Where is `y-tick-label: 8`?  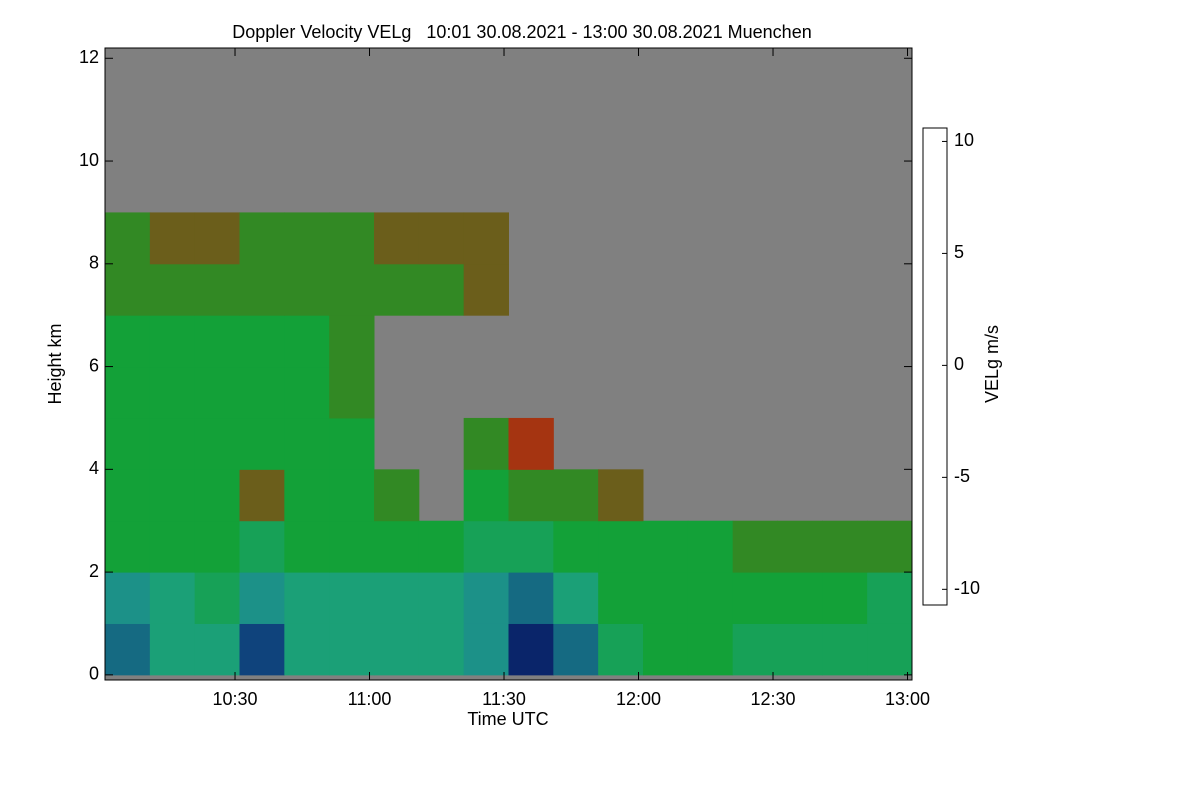 y-tick-label: 8 is located at coordinates (94, 263).